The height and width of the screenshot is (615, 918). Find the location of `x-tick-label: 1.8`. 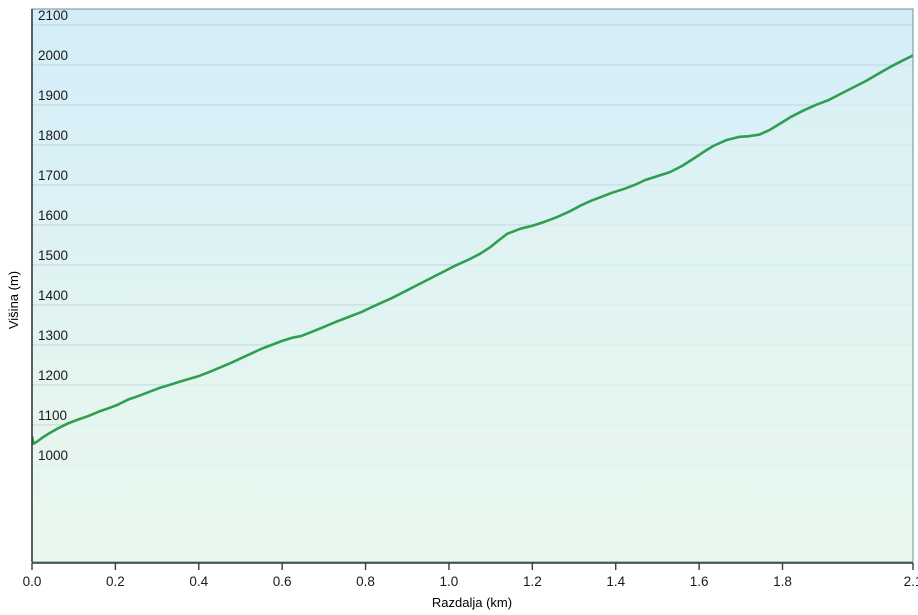

x-tick-label: 1.8 is located at coordinates (782, 581).